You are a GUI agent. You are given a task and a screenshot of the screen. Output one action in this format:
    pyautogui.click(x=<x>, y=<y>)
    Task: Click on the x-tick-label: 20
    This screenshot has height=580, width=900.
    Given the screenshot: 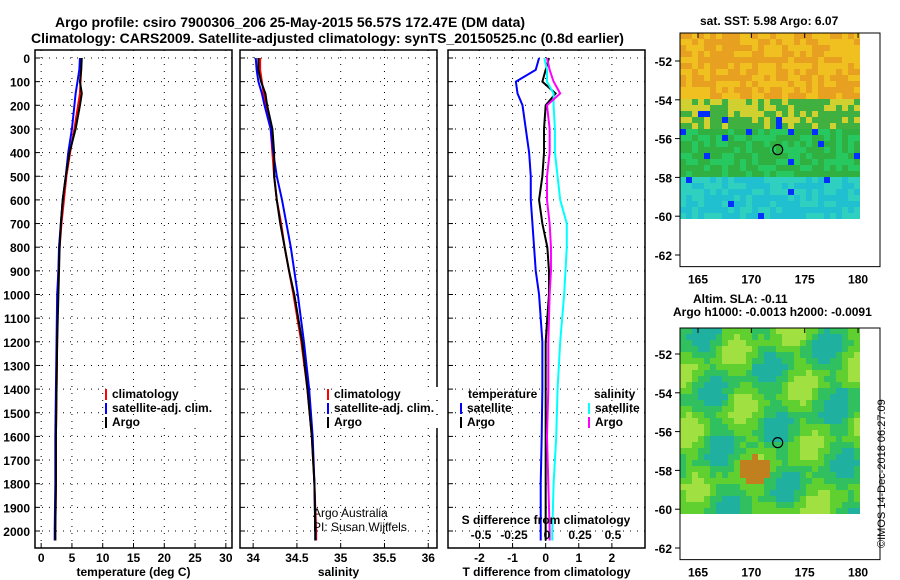 What is the action you would take?
    pyautogui.click(x=165, y=558)
    